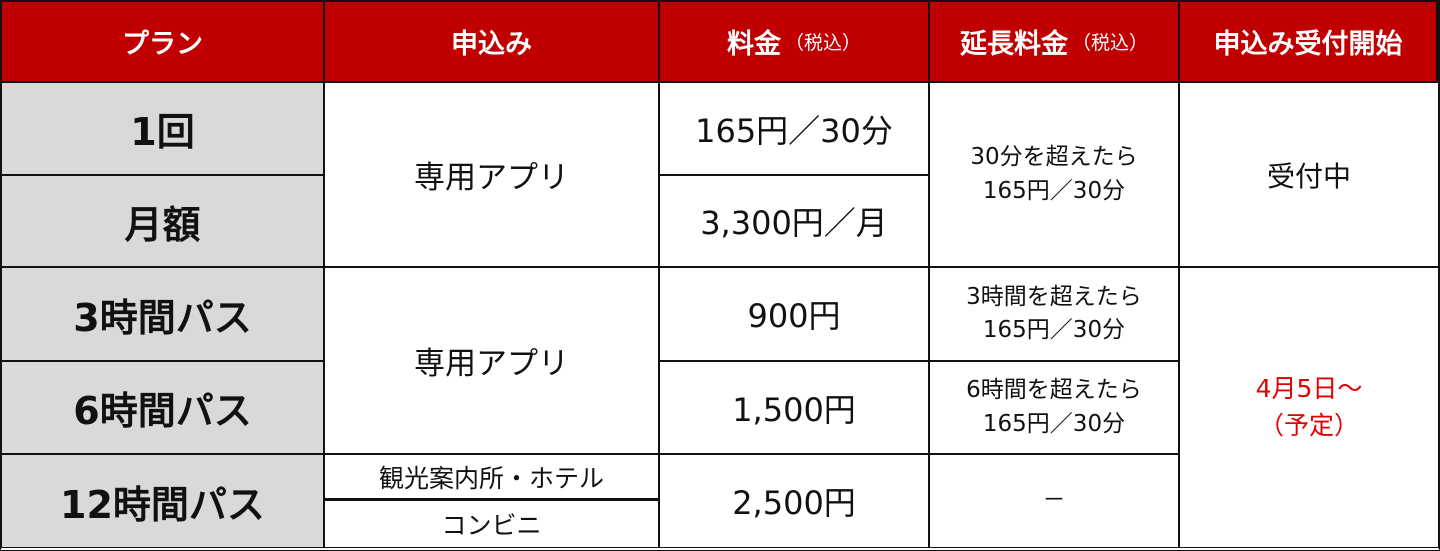 The height and width of the screenshot is (551, 1440). What do you see at coordinates (795, 129) in the screenshot?
I see `price-cell: 165円／30分` at bounding box center [795, 129].